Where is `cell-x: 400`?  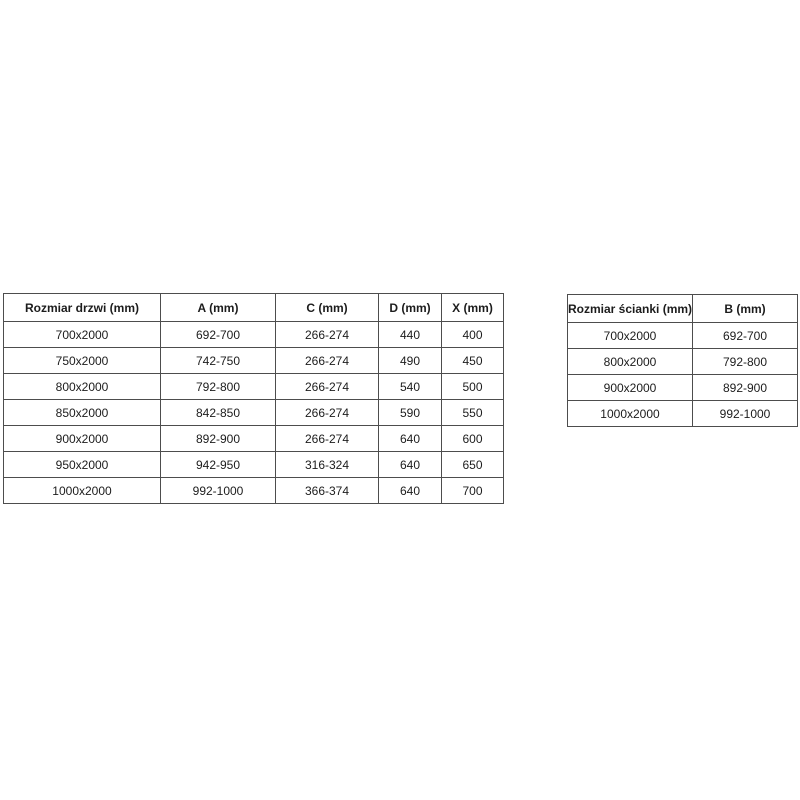
cell-x: 400 is located at coordinates (472, 334).